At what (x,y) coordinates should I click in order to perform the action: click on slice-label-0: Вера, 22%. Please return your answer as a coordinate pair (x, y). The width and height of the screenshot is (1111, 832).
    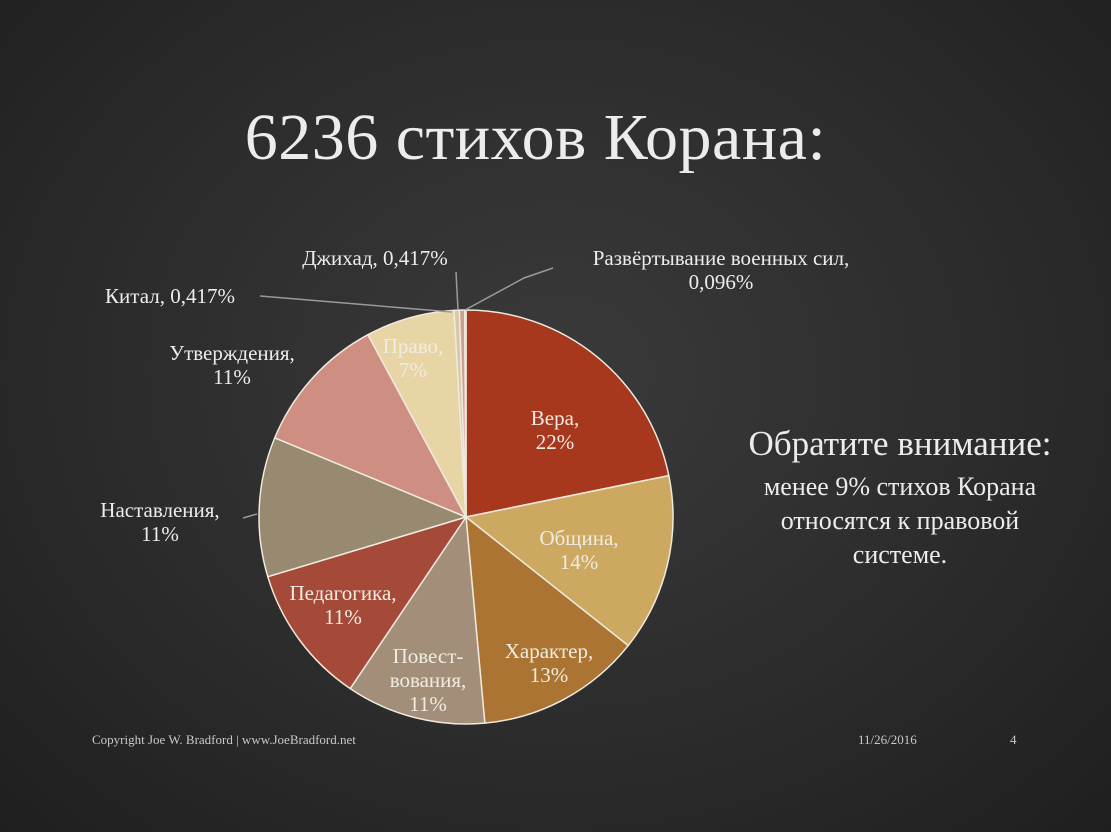
    Looking at the image, I should click on (555, 430).